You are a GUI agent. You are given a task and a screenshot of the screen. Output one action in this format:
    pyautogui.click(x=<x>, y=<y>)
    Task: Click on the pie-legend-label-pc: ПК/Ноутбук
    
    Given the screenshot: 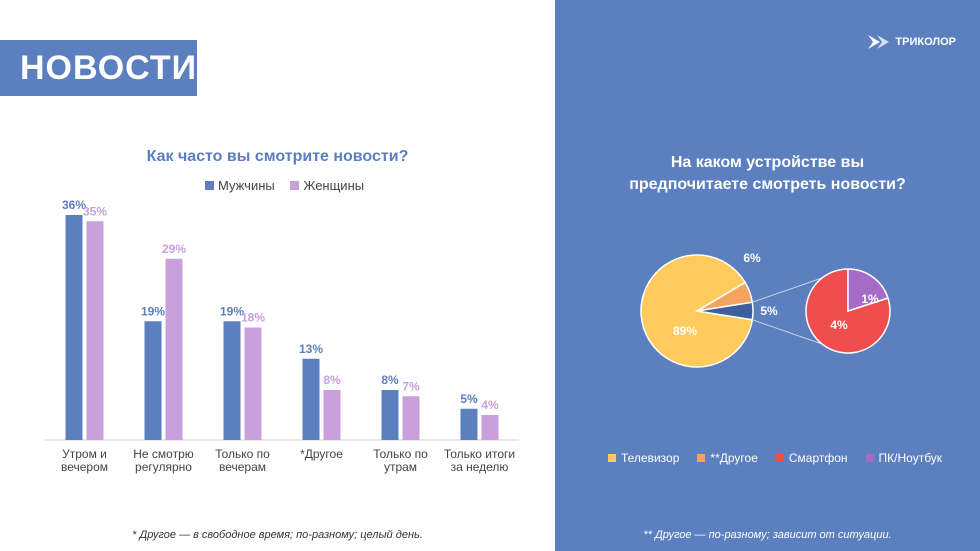 What is the action you would take?
    pyautogui.click(x=910, y=458)
    